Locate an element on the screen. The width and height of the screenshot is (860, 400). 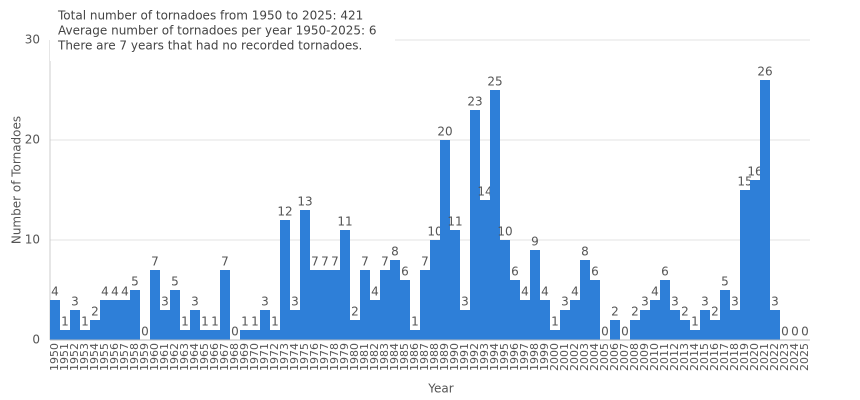
x-tick-label: 1961 is located at coordinates (164, 357).